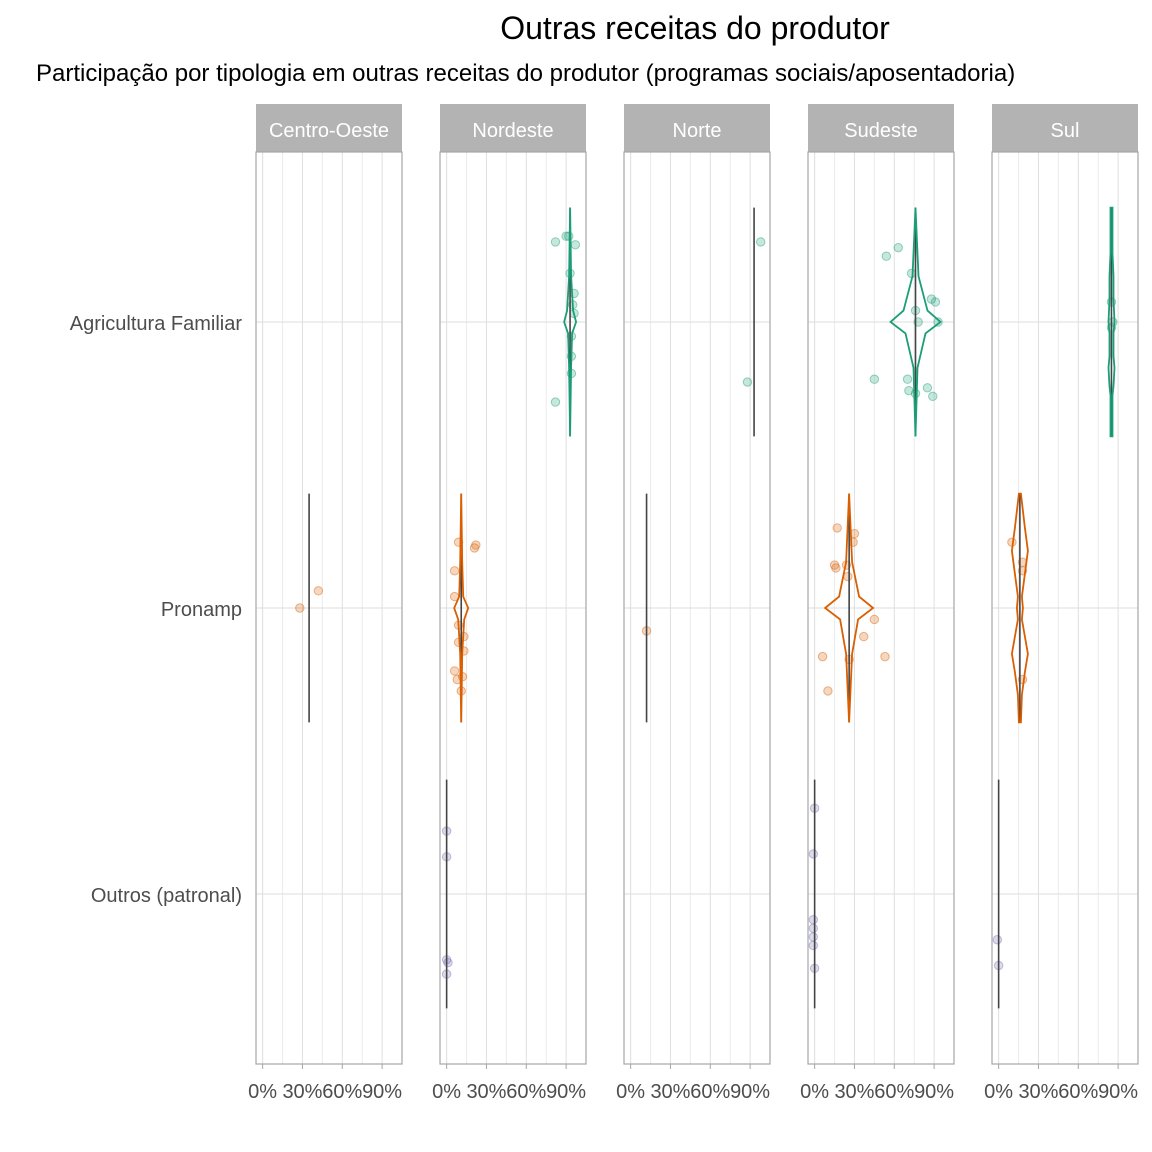 This screenshot has width=1152, height=1152. I want to click on facet-panel-norte: Norte 0% 30% 60% 90%, so click(693, 603).